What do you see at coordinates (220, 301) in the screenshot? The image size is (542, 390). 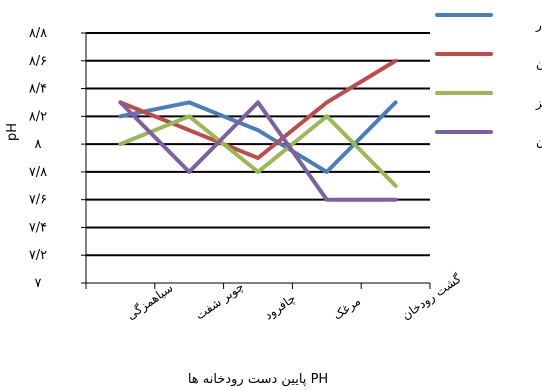 I see `x-tick-label: چوبر شفت` at bounding box center [220, 301].